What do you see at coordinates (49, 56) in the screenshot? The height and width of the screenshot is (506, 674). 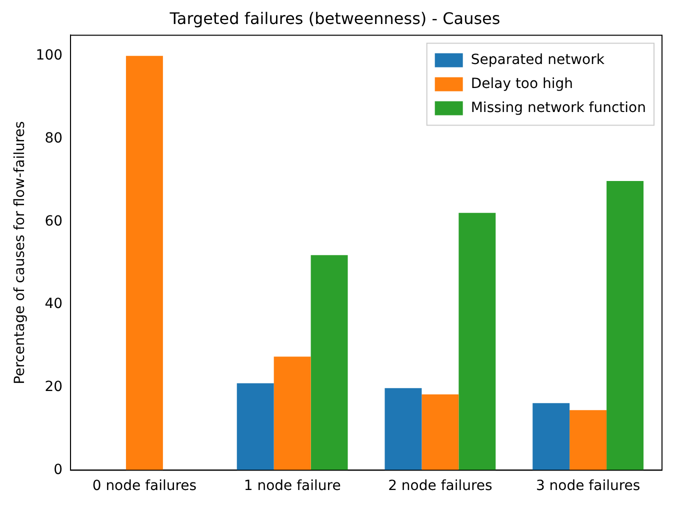 I see `y-tick-label: 100` at bounding box center [49, 56].